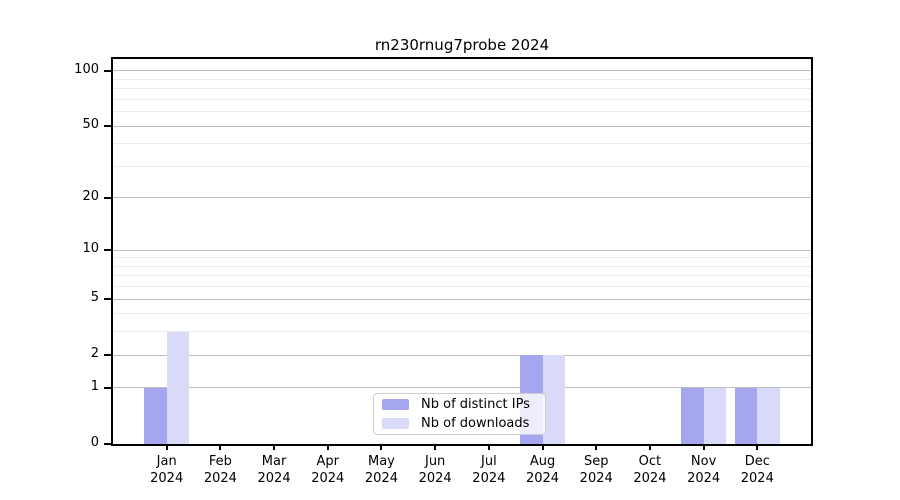 The height and width of the screenshot is (500, 900). I want to click on legend-label-distinct-ips: Nb of distinct IPs, so click(475, 404).